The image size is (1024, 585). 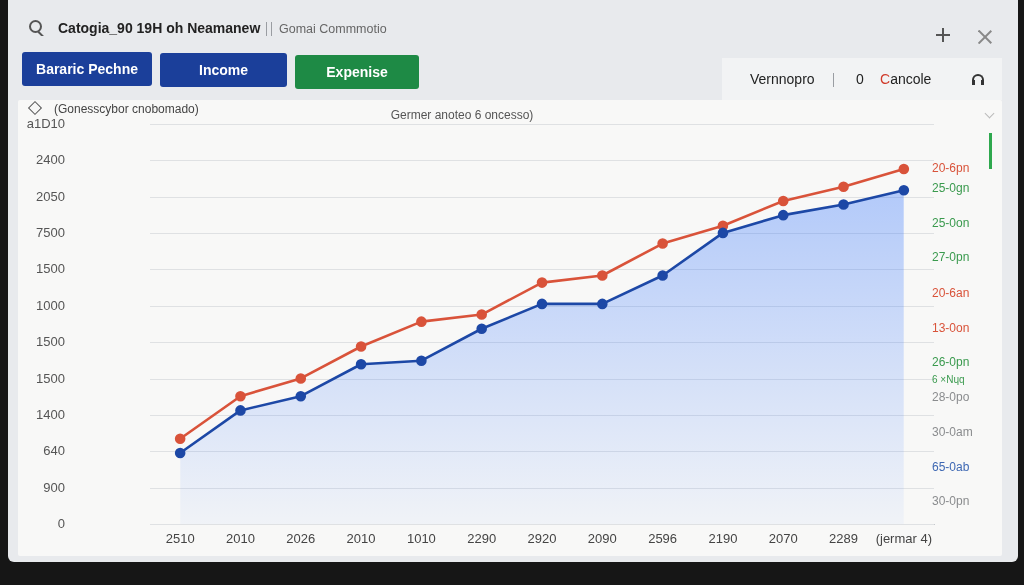 I want to click on chart-subtitle: Gomai Commmotio, so click(x=333, y=29).